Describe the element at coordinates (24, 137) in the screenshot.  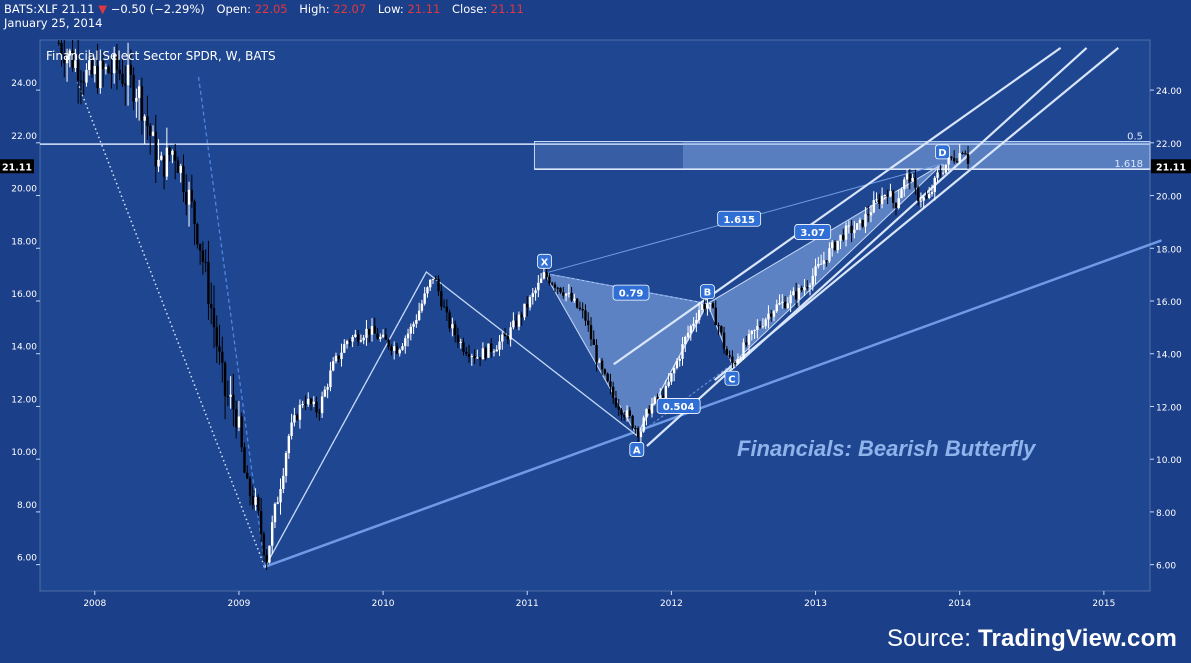
I see `y-tick-label-left: 22.00` at that location.